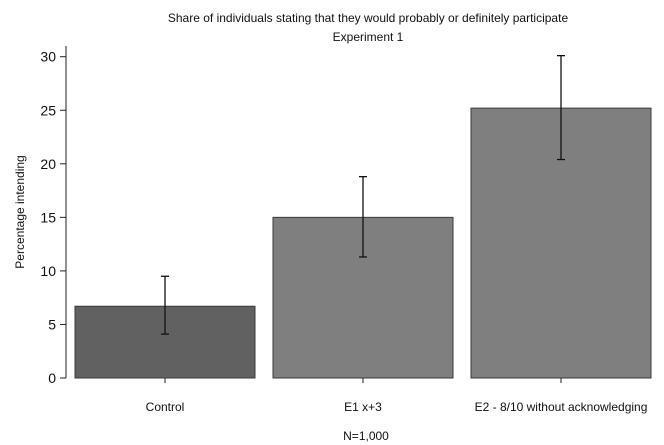  What do you see at coordinates (363, 407) in the screenshot?
I see `category-label-1: E1 x+3` at bounding box center [363, 407].